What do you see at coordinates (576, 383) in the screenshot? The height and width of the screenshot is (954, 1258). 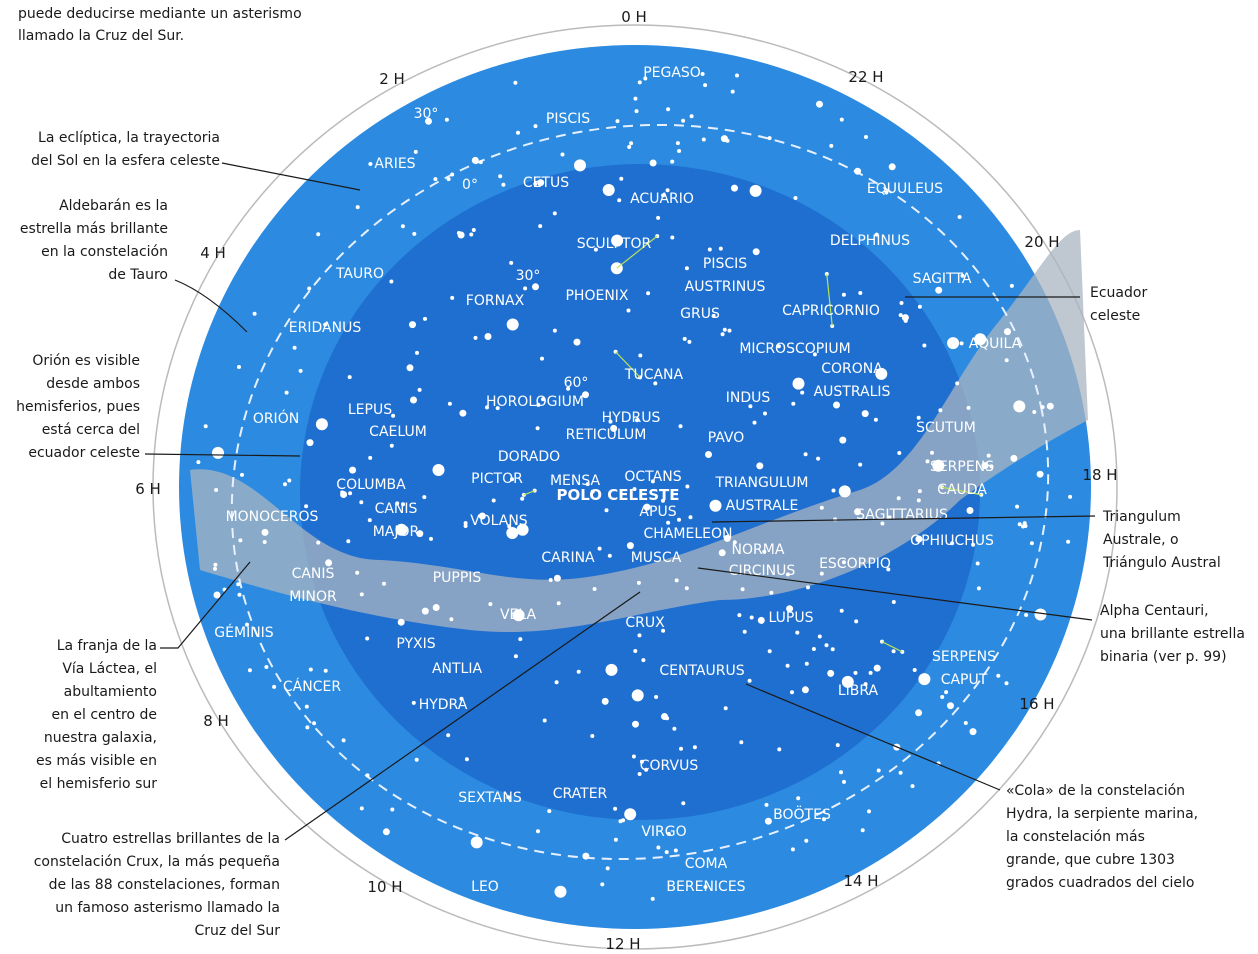 I see `degree-label: 60°` at bounding box center [576, 383].